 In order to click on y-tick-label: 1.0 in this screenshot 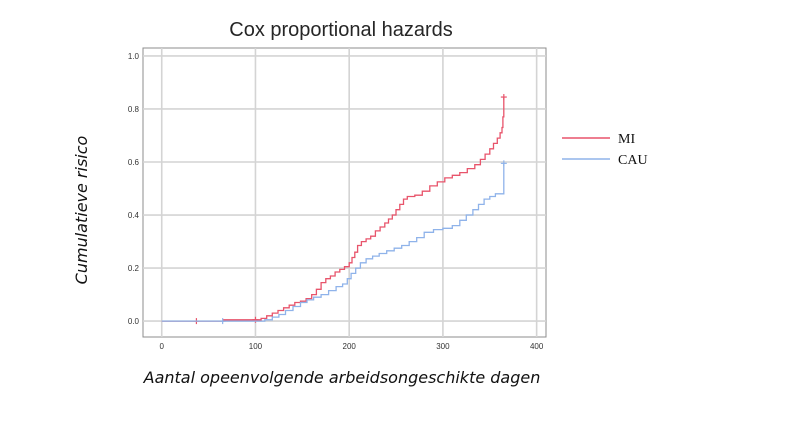, I will do `click(134, 56)`.